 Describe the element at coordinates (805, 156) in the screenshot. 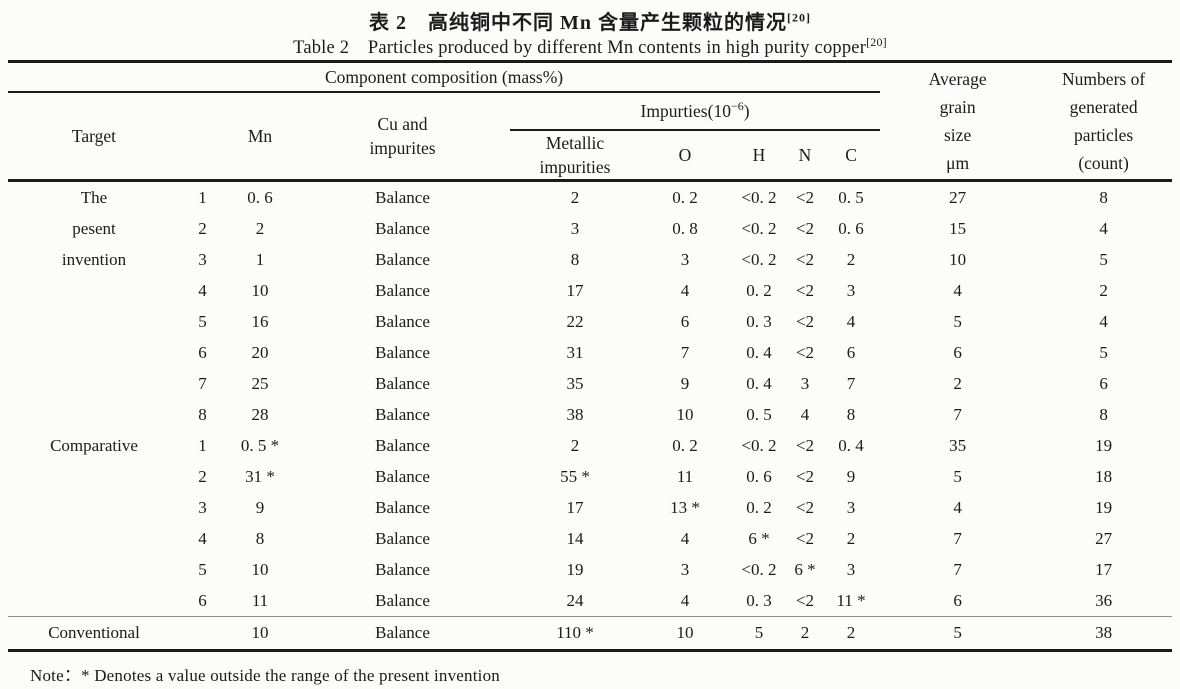

I see `header-nitrogen: N` at that location.